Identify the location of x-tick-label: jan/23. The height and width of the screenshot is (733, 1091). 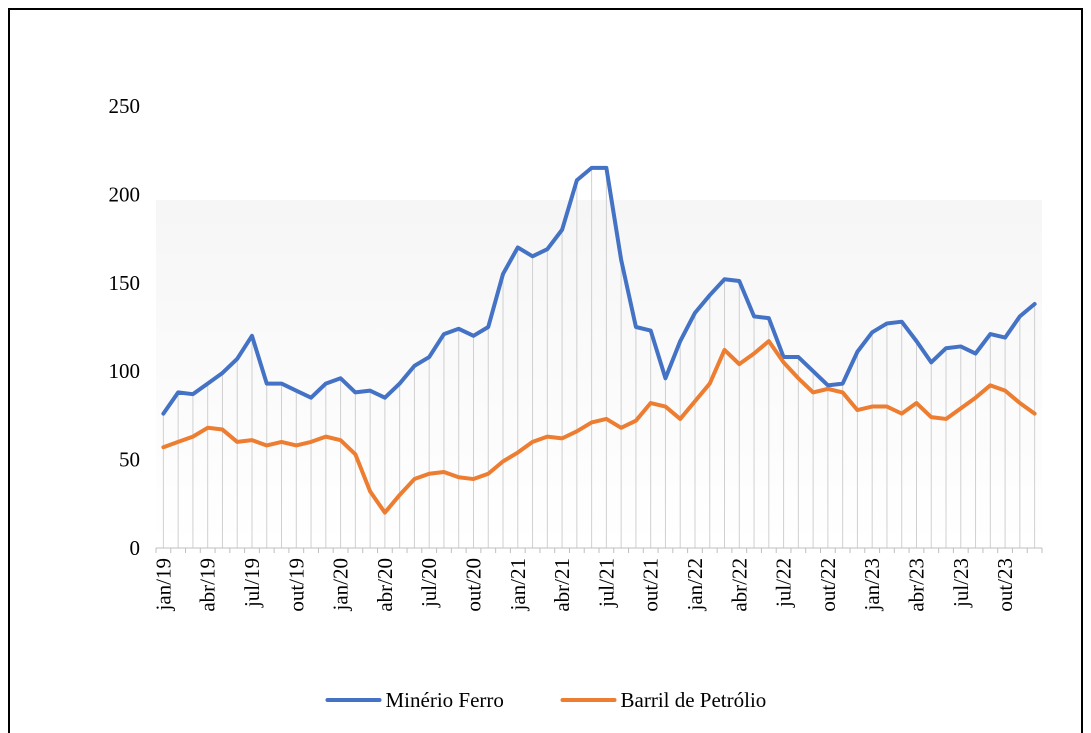
(872, 585).